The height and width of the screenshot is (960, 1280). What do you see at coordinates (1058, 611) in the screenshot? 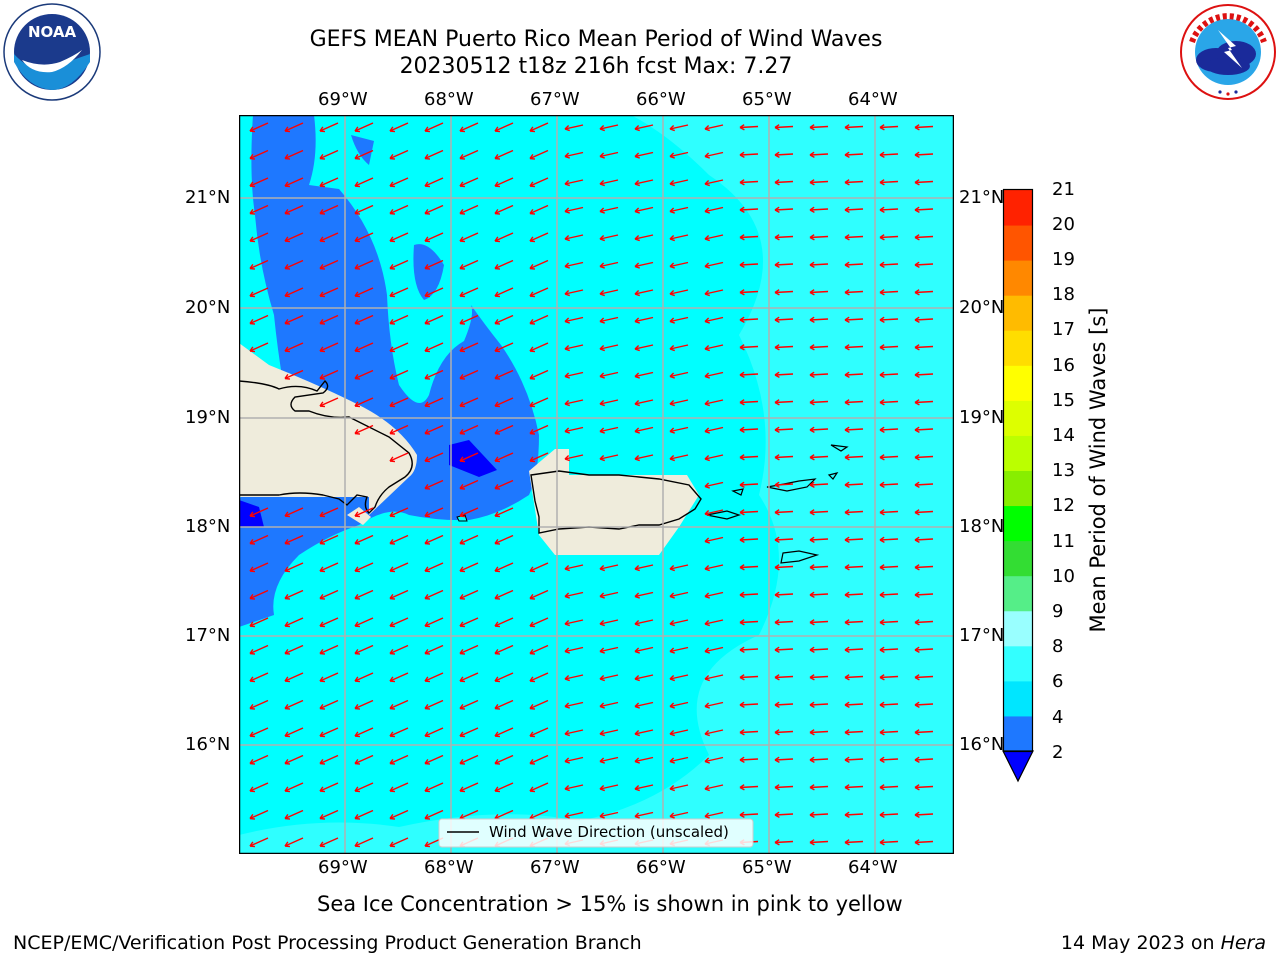
I see `colorbar-tick: 9` at bounding box center [1058, 611].